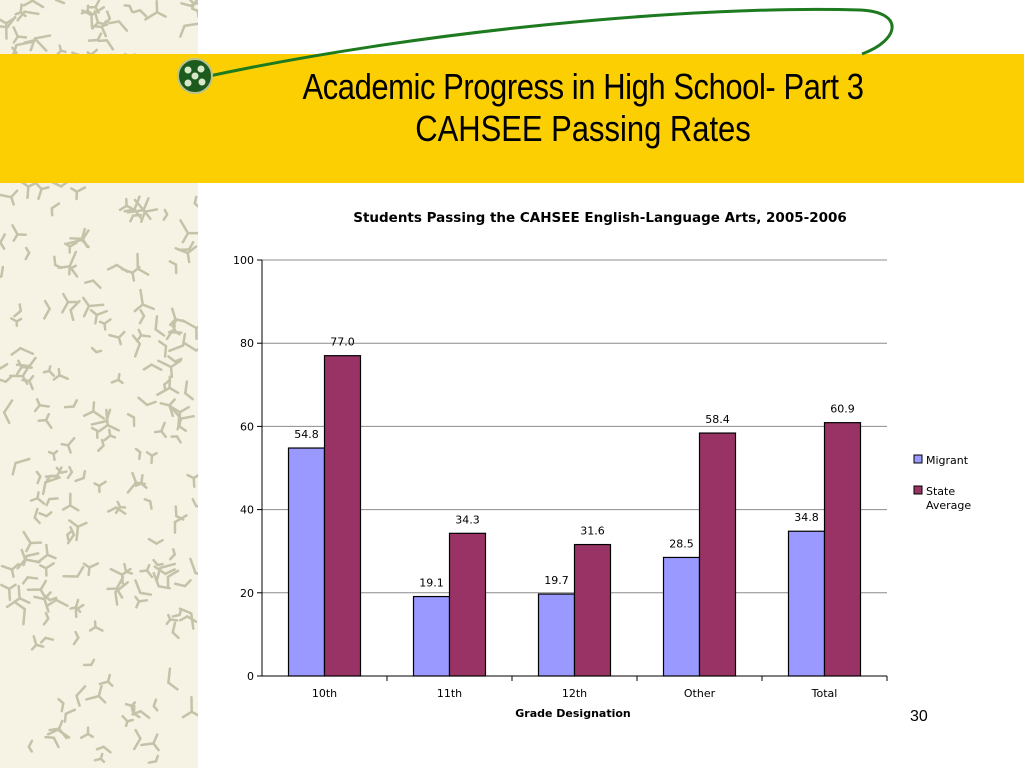 The height and width of the screenshot is (768, 1024). Describe the element at coordinates (247, 426) in the screenshot. I see `y-tick-label: 60` at that location.